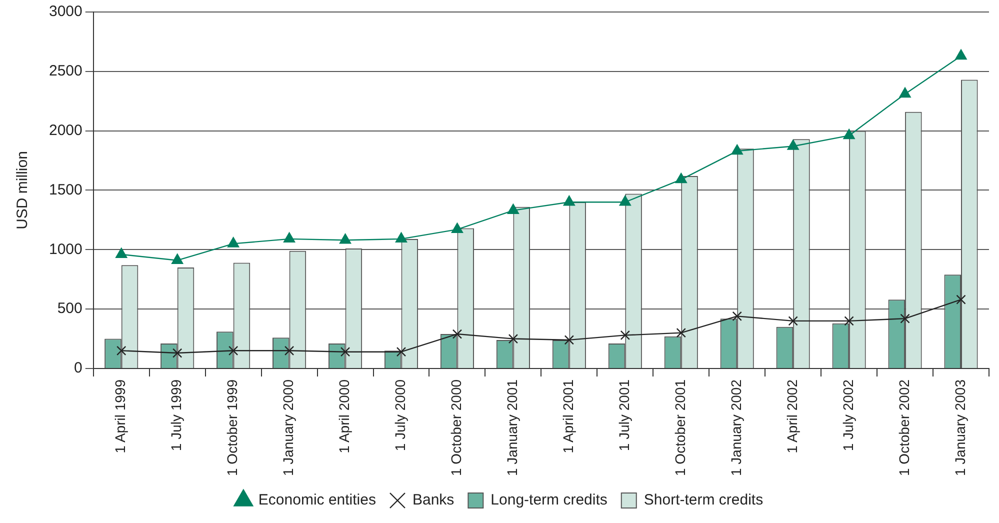  What do you see at coordinates (624, 415) in the screenshot?
I see `x-tick-label: 1 July 2001` at bounding box center [624, 415].